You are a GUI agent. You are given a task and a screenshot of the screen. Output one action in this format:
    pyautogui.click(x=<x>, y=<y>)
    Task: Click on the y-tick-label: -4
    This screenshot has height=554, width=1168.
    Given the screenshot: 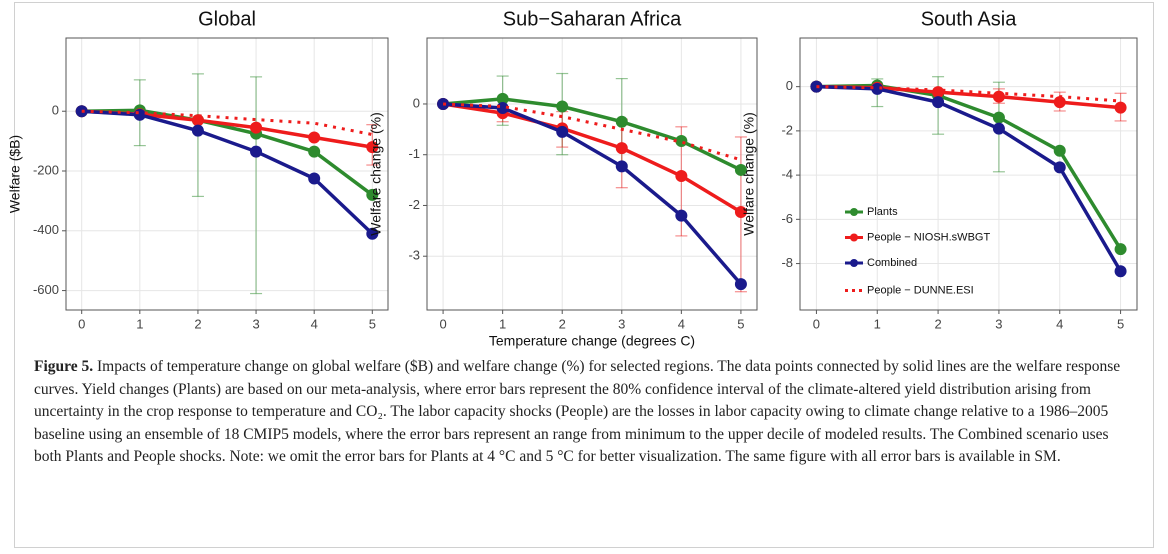 What is the action you would take?
    pyautogui.click(x=787, y=174)
    